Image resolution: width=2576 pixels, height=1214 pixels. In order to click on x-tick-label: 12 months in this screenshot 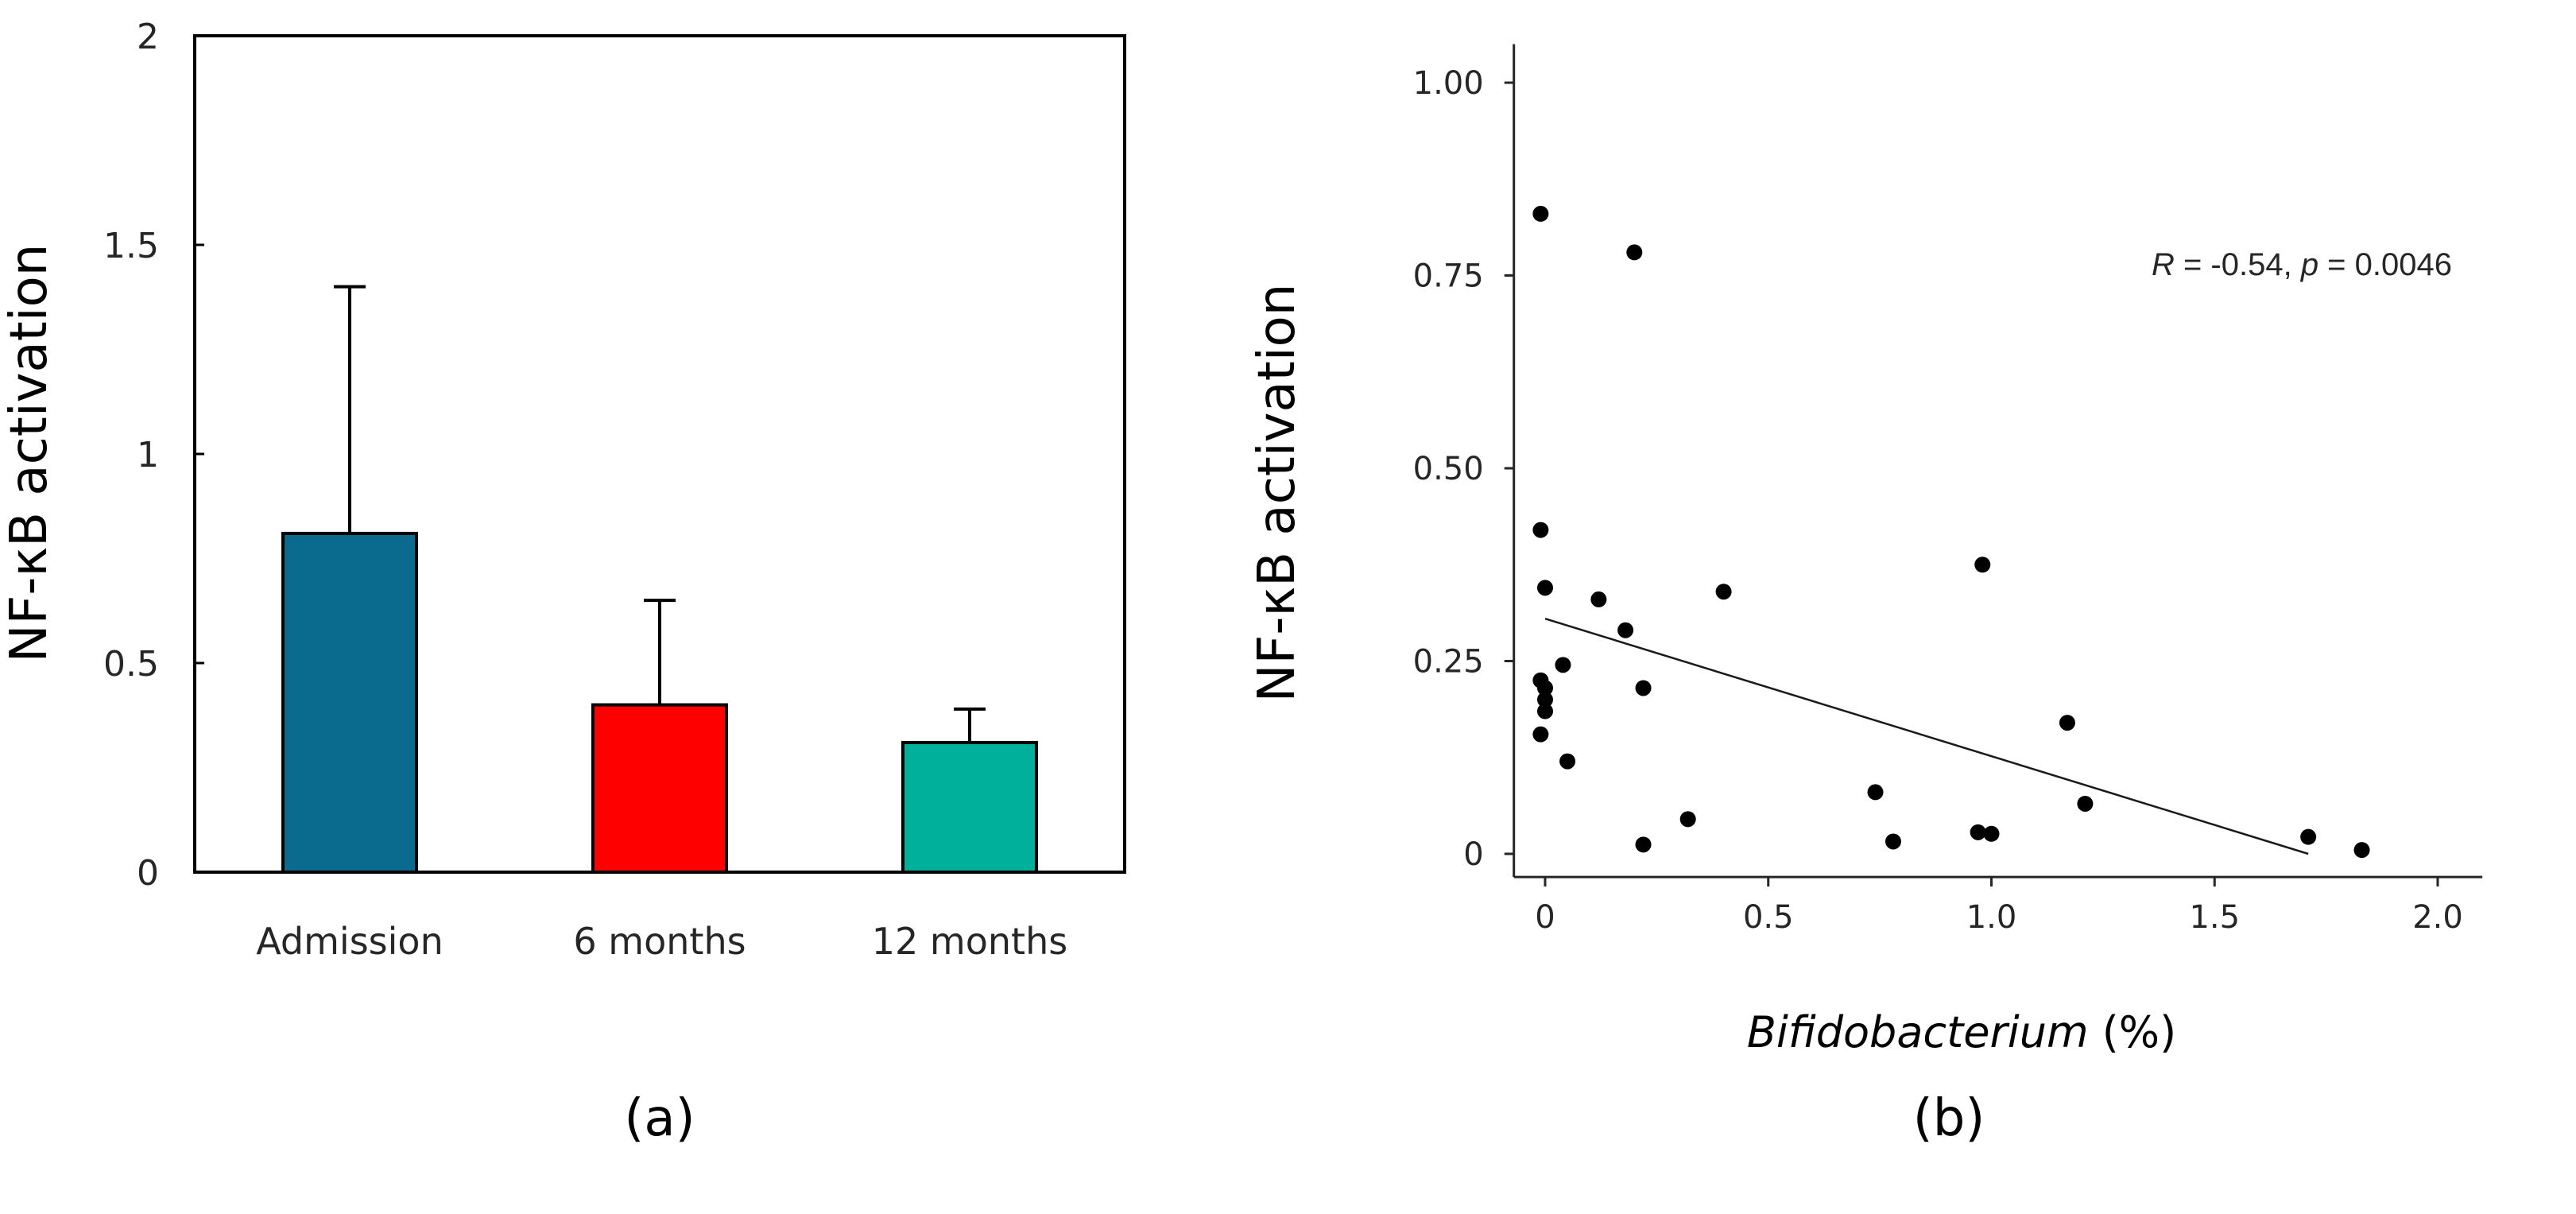, I will do `click(970, 941)`.